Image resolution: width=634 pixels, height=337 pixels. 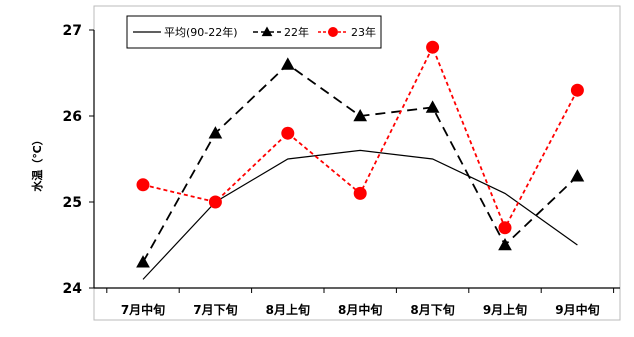 What do you see at coordinates (363, 32) in the screenshot?
I see `legend-label: 23年` at bounding box center [363, 32].